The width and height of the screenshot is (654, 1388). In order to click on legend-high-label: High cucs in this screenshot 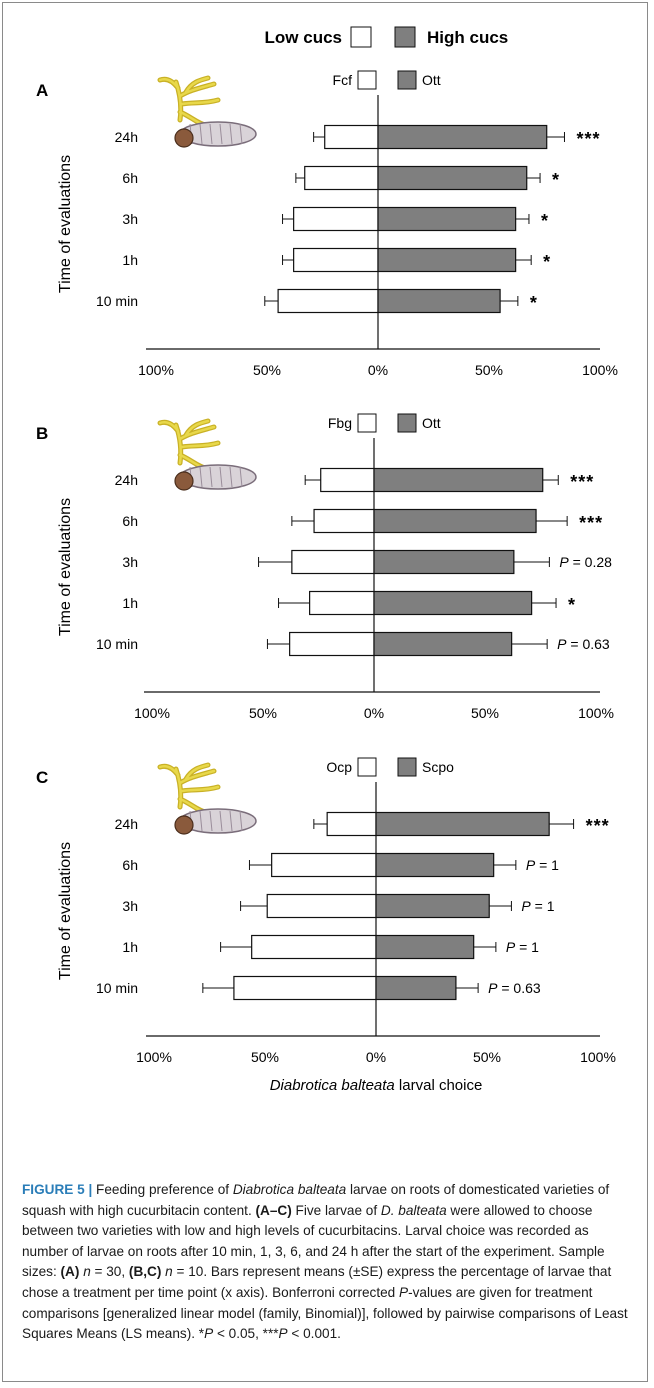, I will do `click(467, 37)`.